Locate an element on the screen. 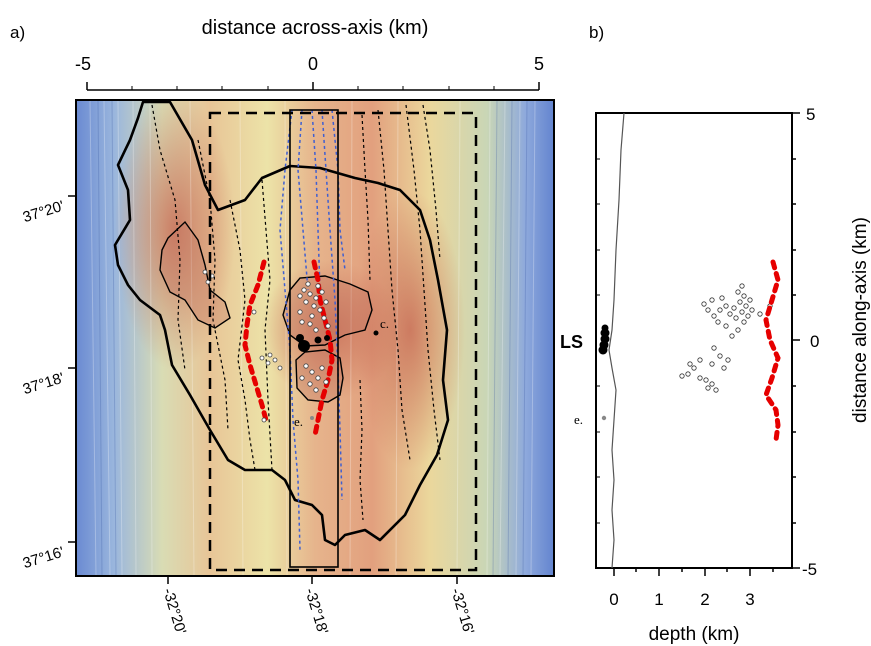  ls-events-projected is located at coordinates (604, 339).